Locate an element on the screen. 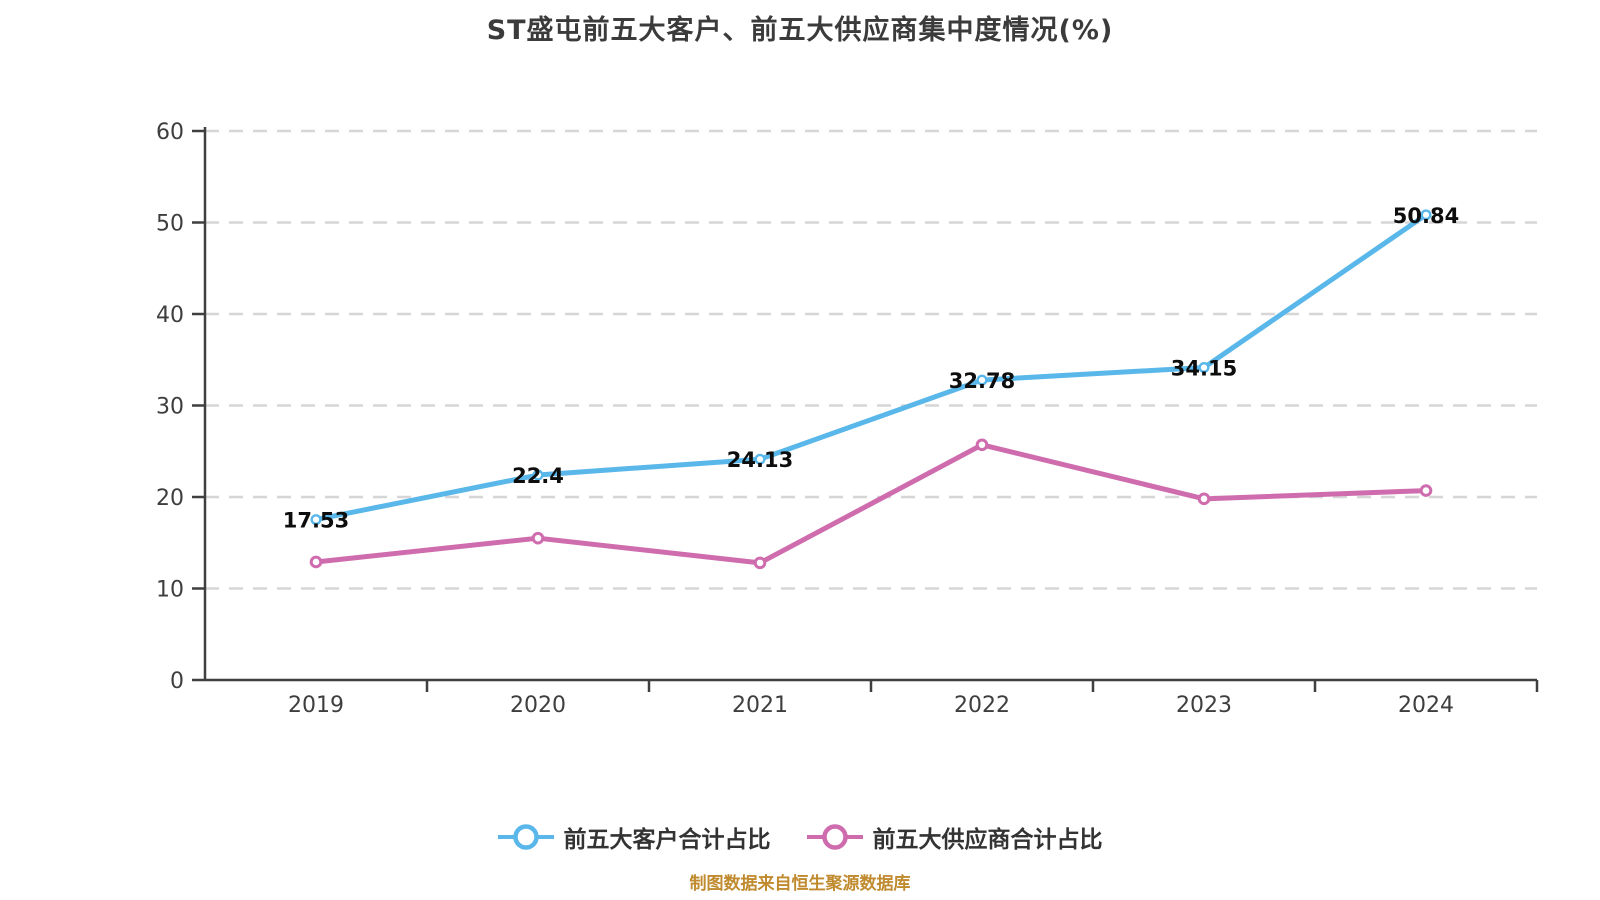 The width and height of the screenshot is (1600, 900). data-point-suppliers-2019 is located at coordinates (316, 562).